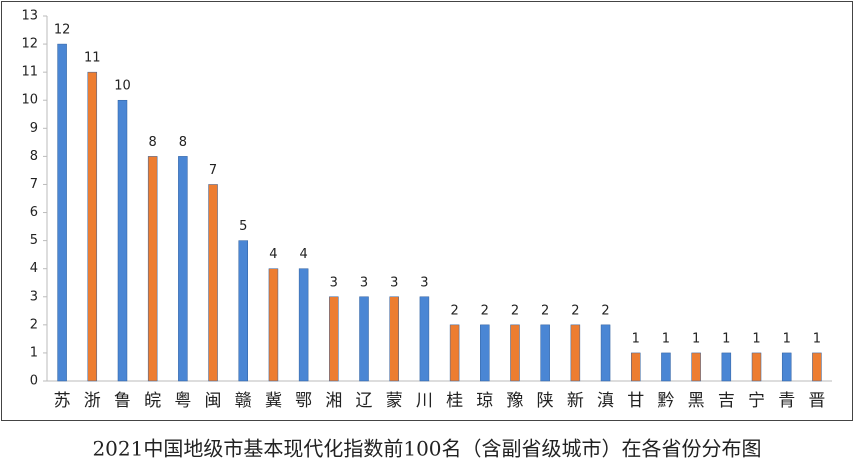 The width and height of the screenshot is (855, 476). Describe the element at coordinates (575, 401) in the screenshot. I see `x-tick-label: 新` at that location.